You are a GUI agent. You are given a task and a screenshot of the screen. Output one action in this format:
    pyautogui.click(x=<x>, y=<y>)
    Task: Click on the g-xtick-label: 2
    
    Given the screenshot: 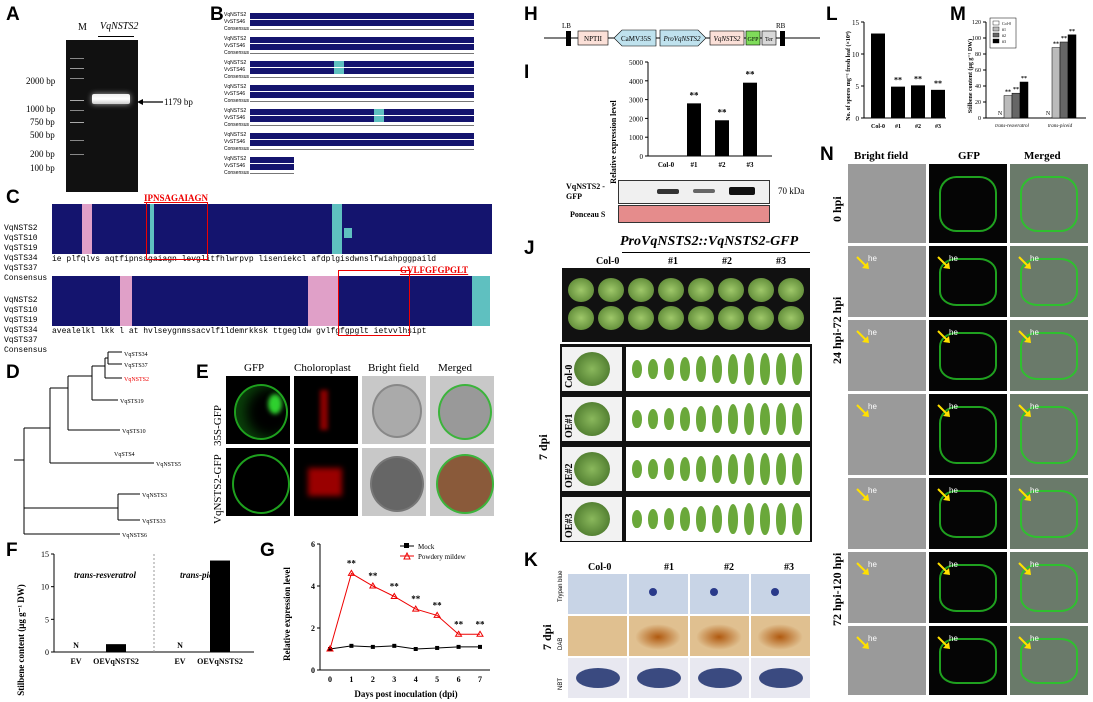 What is the action you would take?
    pyautogui.click(x=373, y=679)
    